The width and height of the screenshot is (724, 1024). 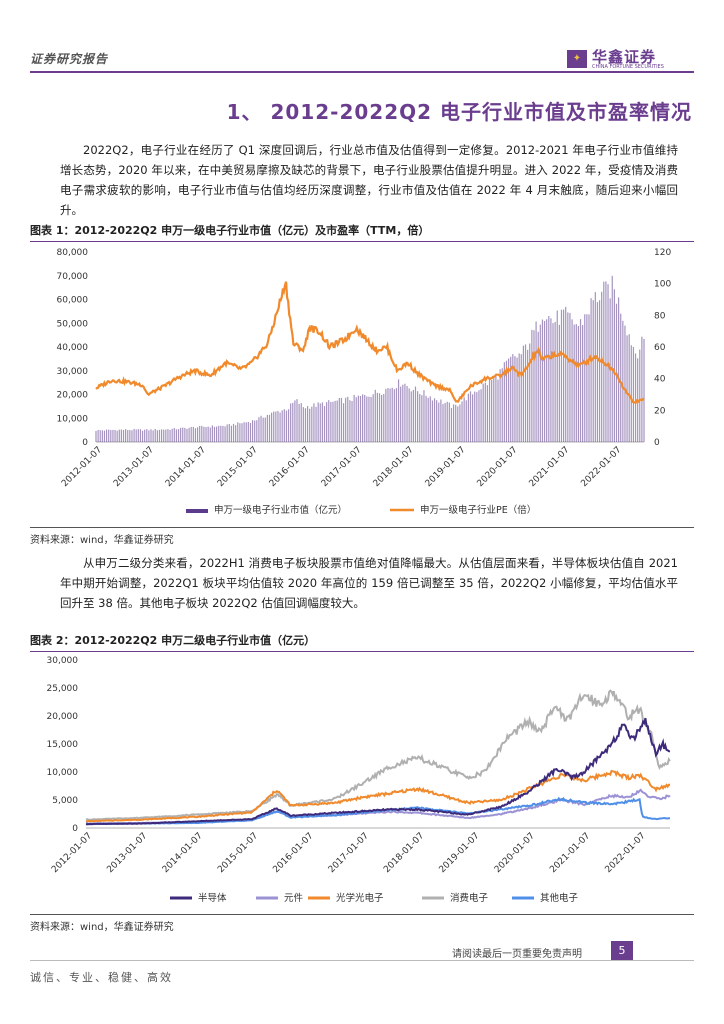 I want to click on x-tick-label: 2014-01-07, so click(x=186, y=467).